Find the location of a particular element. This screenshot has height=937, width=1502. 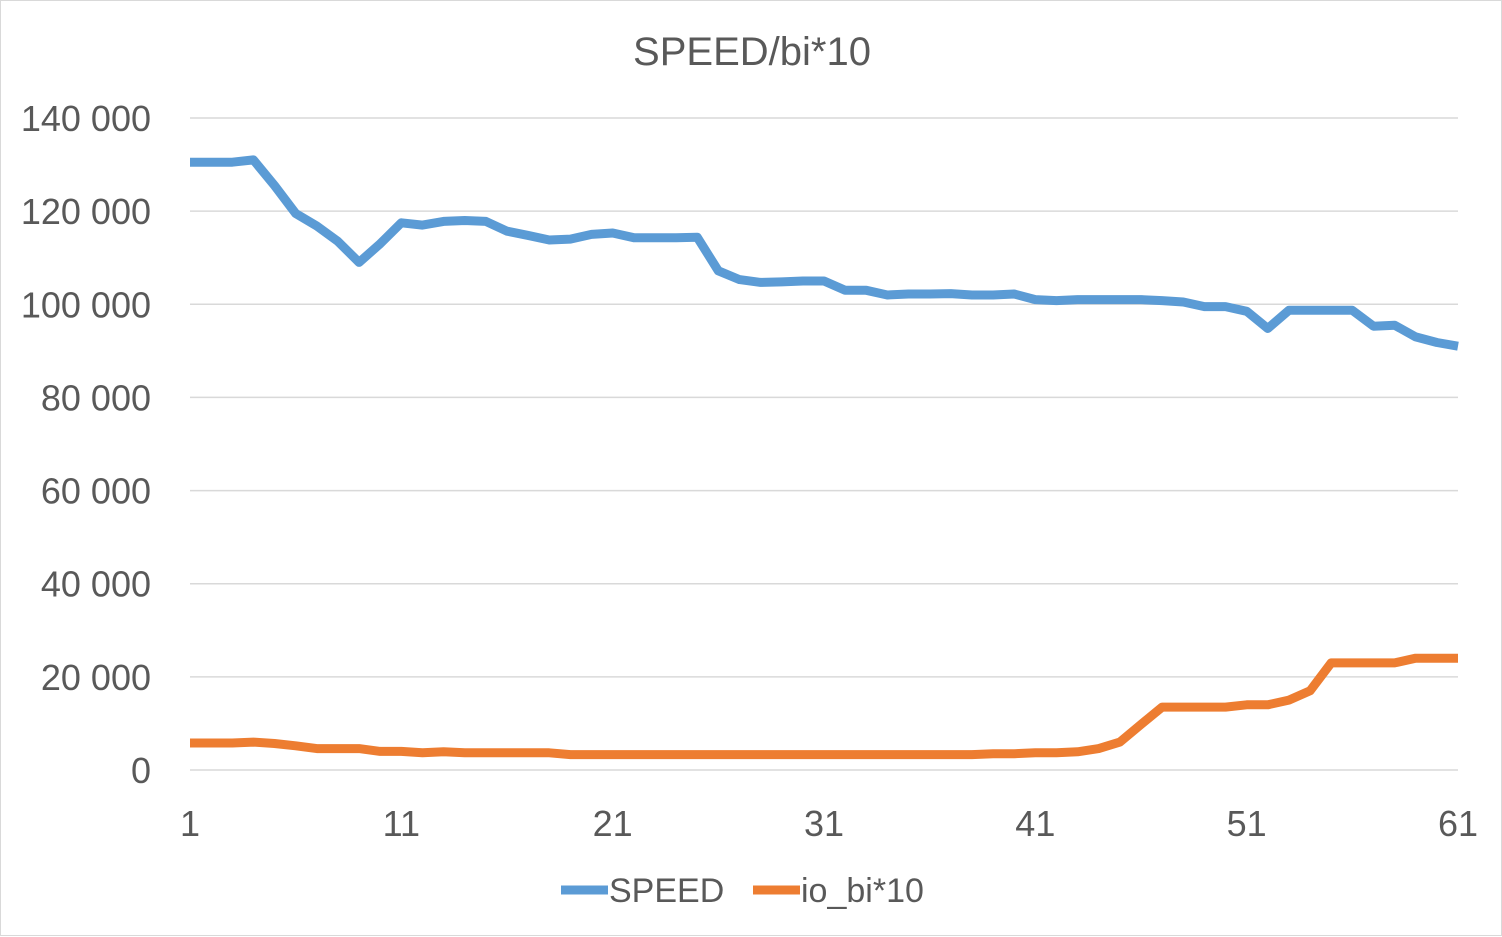

legend-item: SPEED is located at coordinates (642, 891).